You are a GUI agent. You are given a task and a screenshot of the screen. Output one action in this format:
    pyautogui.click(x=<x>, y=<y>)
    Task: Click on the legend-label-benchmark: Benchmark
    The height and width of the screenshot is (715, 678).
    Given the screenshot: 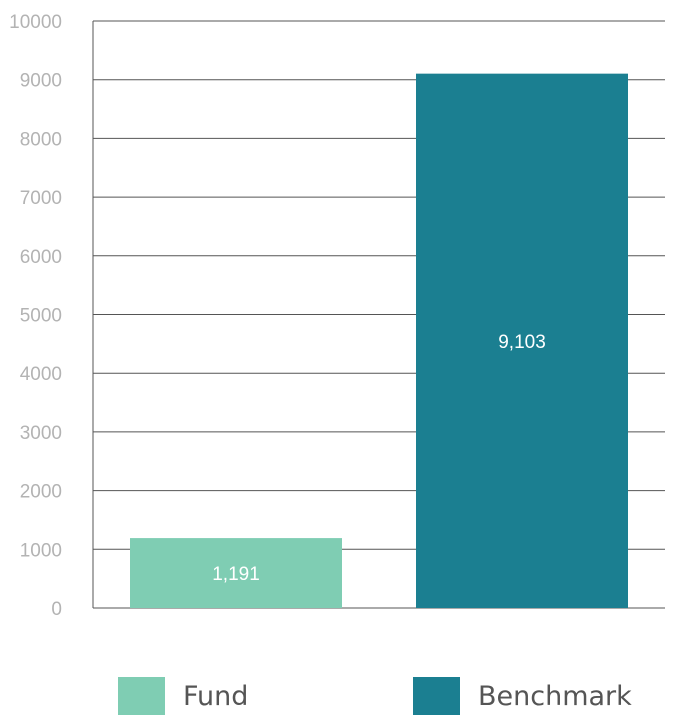 What is the action you would take?
    pyautogui.click(x=555, y=696)
    